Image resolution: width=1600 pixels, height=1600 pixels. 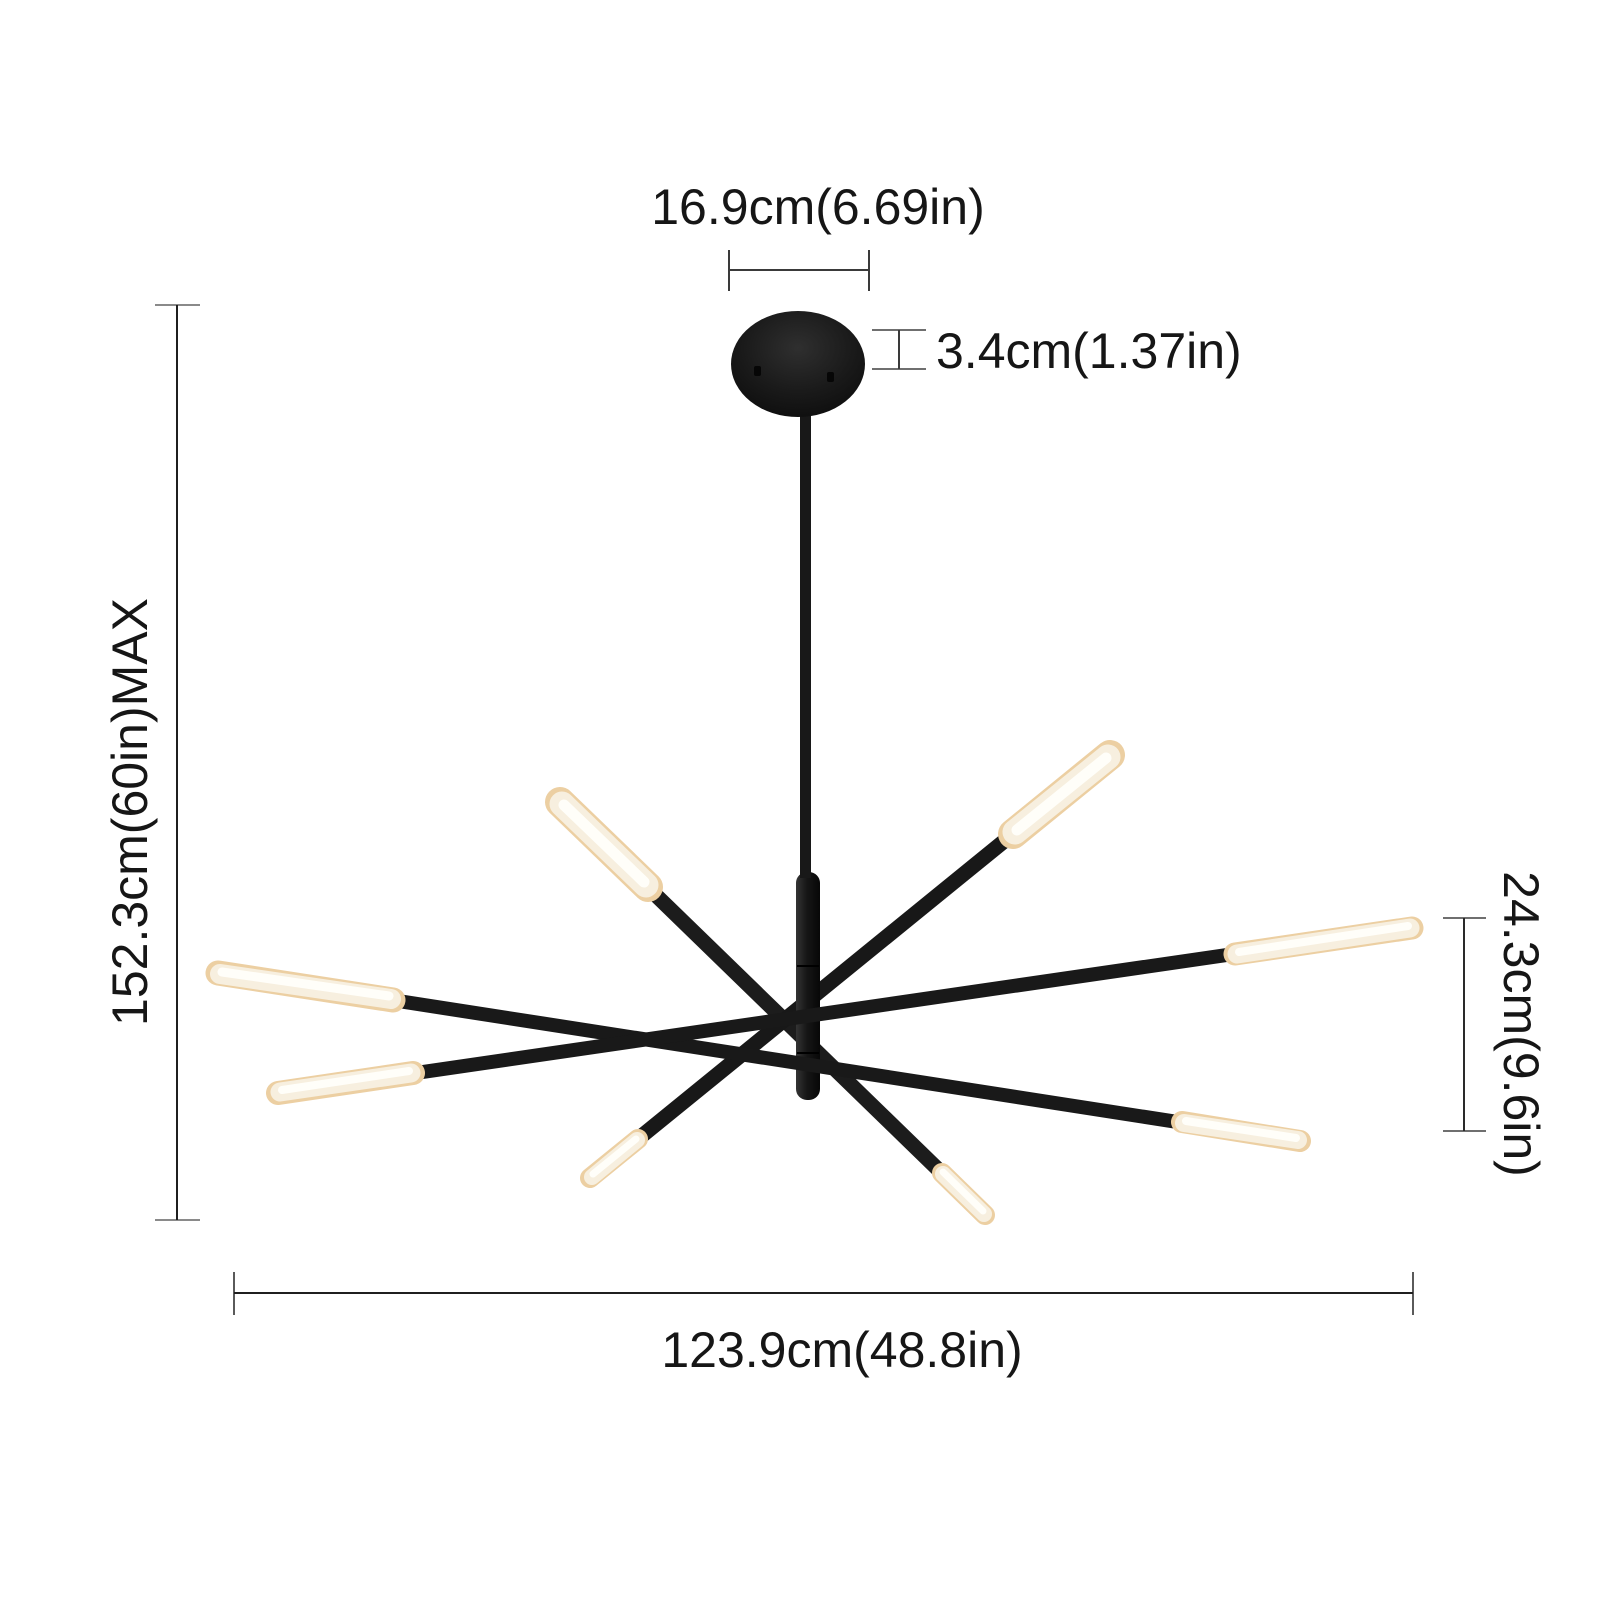 I want to click on dim-label-canopy-height: 3.4cm(1.37in), so click(x=1089, y=351).